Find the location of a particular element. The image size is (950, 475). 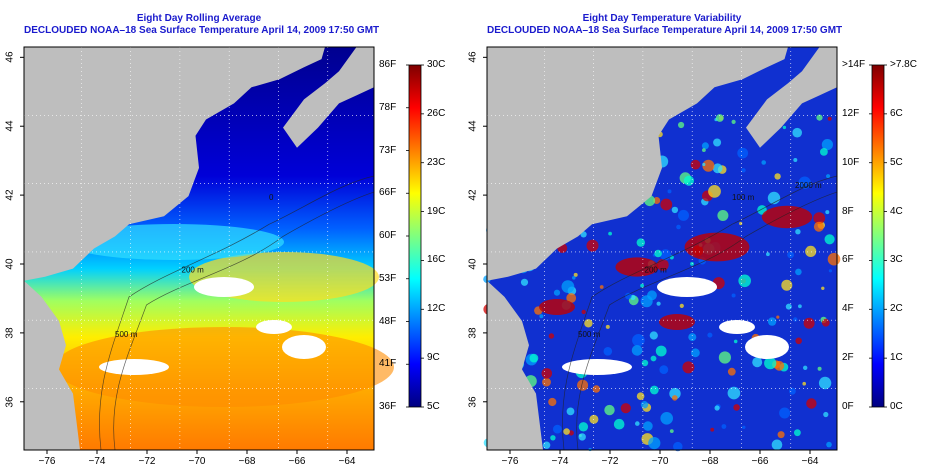

colorbar-label-celsius: 6C is located at coordinates (896, 113).